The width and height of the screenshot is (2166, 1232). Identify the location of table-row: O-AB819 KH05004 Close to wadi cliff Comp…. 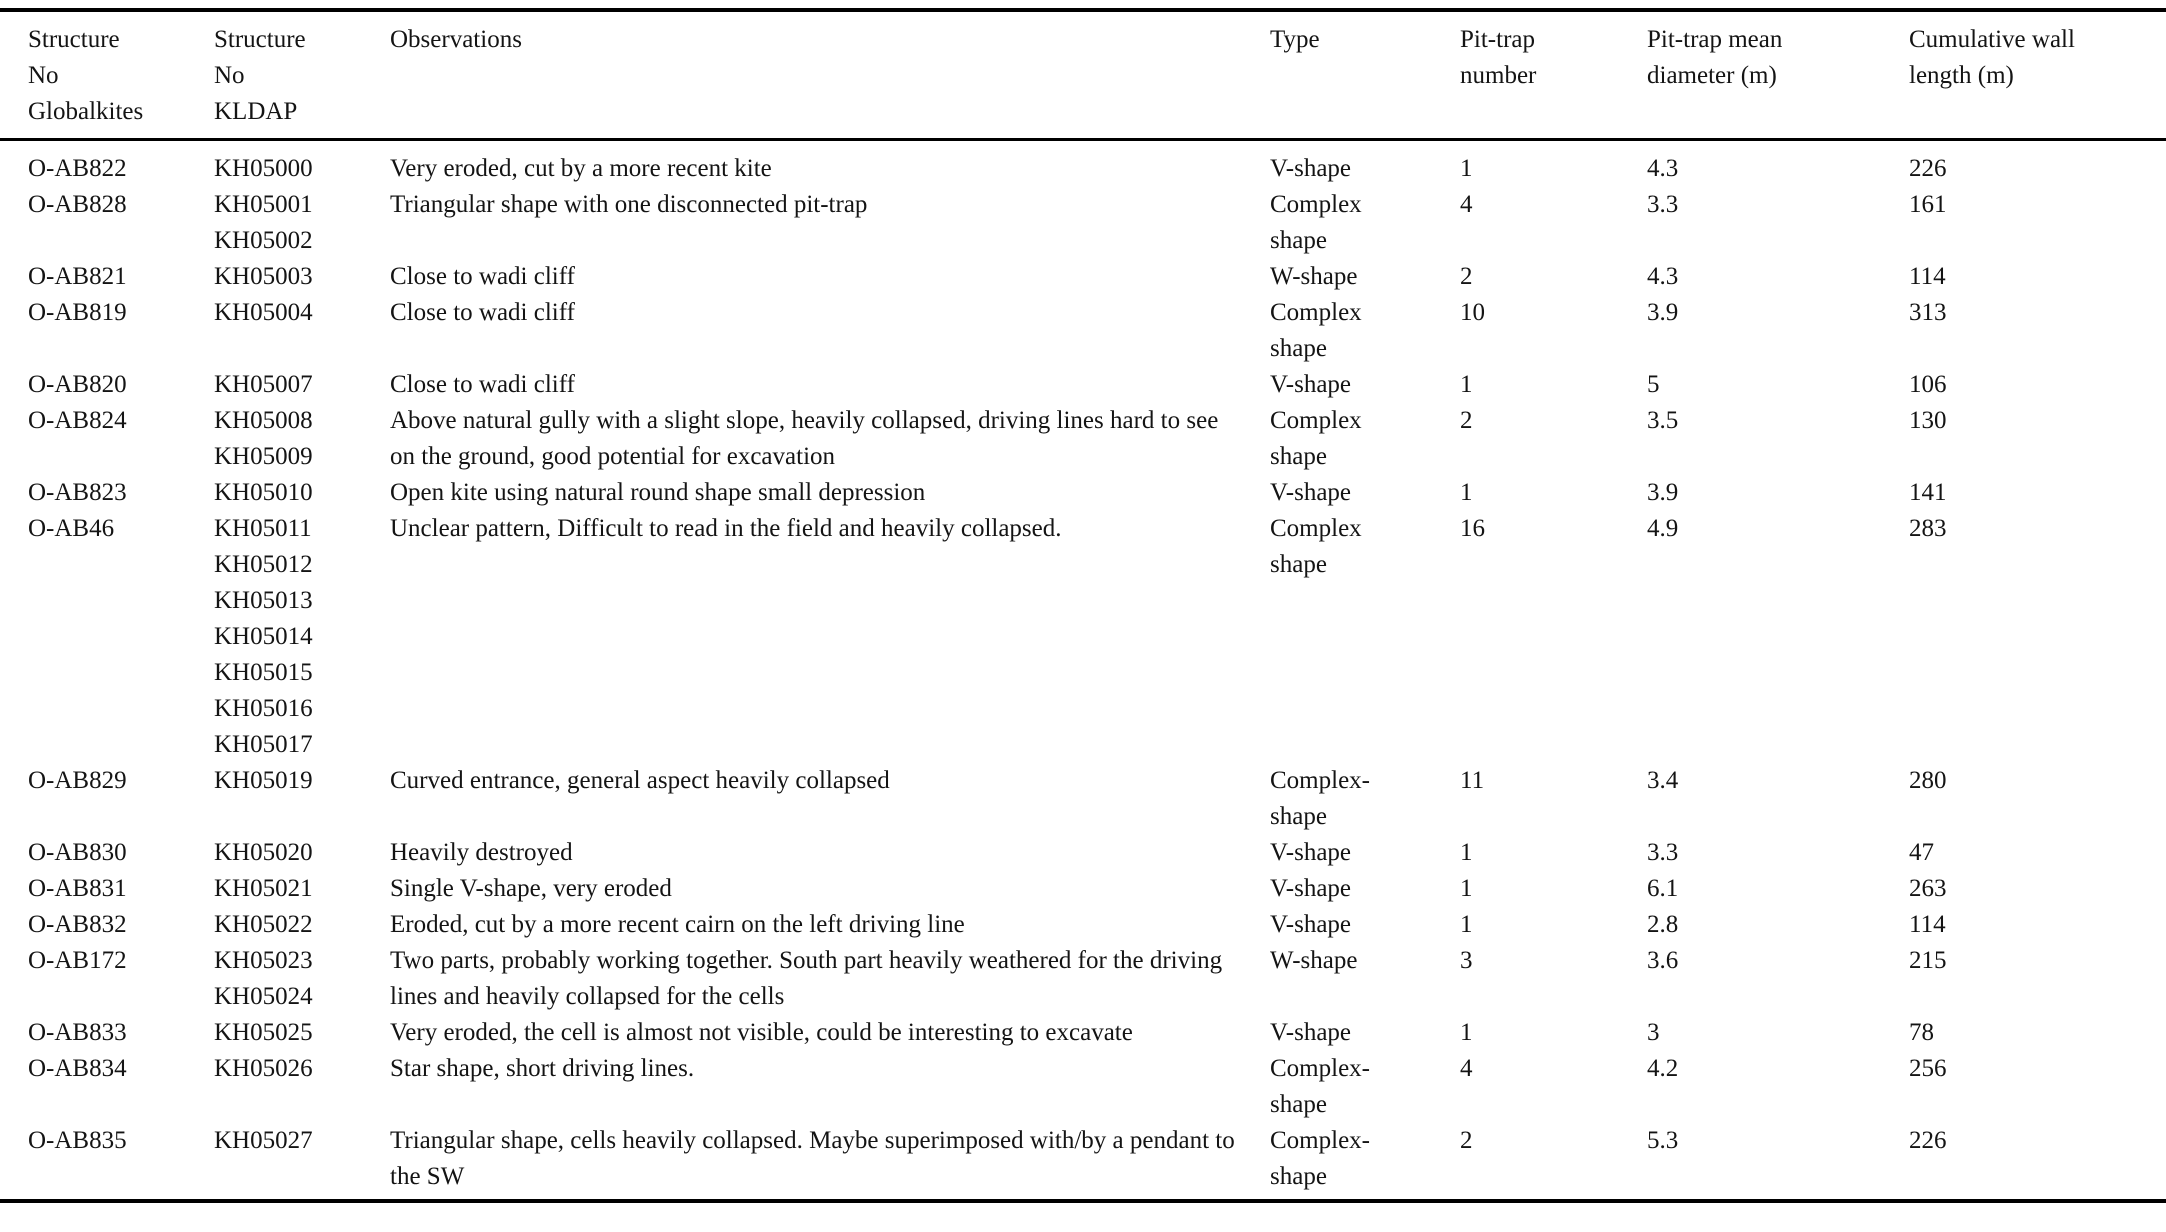
(1083, 331).